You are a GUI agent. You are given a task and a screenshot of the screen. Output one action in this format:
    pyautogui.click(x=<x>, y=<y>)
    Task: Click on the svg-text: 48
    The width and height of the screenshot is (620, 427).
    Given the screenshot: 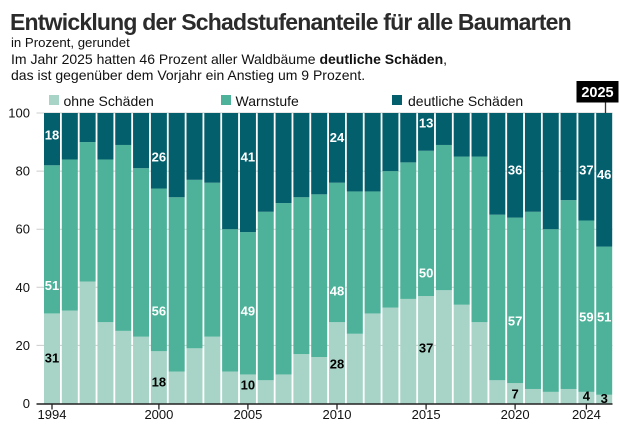 What is the action you would take?
    pyautogui.click(x=337, y=291)
    